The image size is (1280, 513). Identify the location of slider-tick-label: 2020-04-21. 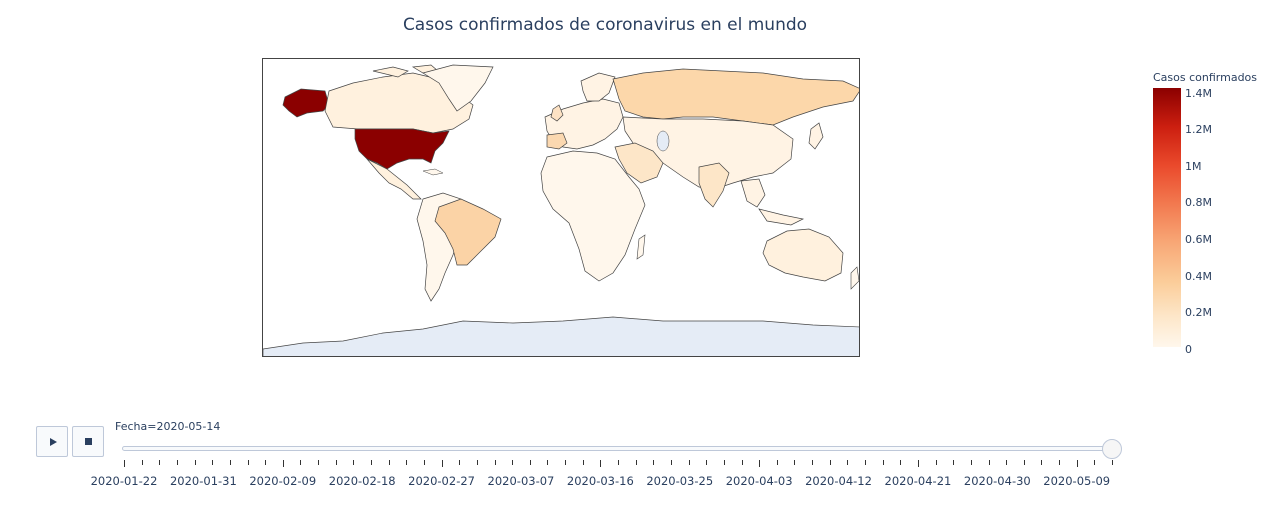
(918, 481).